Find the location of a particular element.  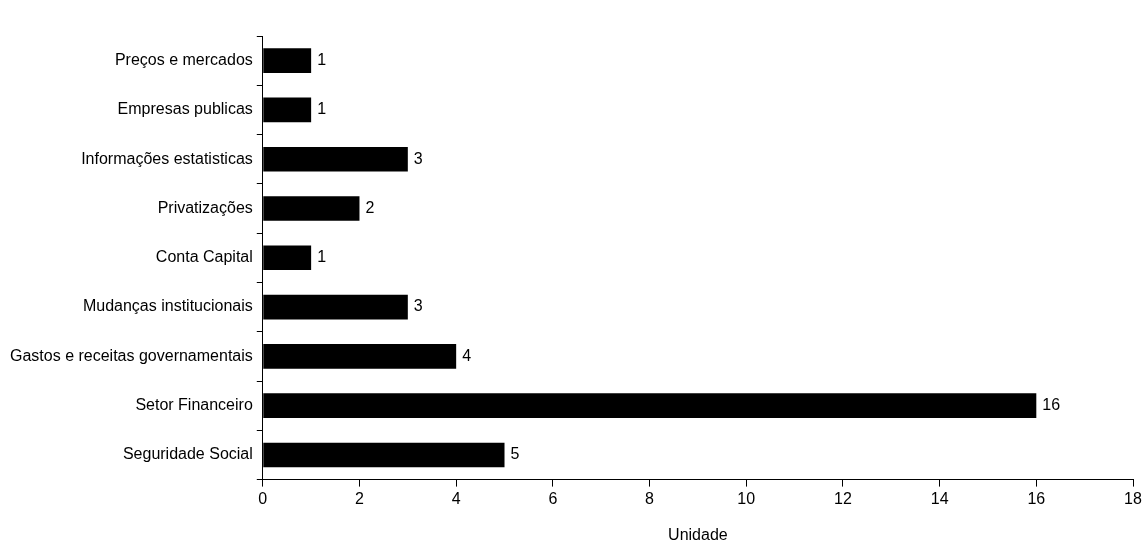

x-tick-label: 2 is located at coordinates (360, 498).